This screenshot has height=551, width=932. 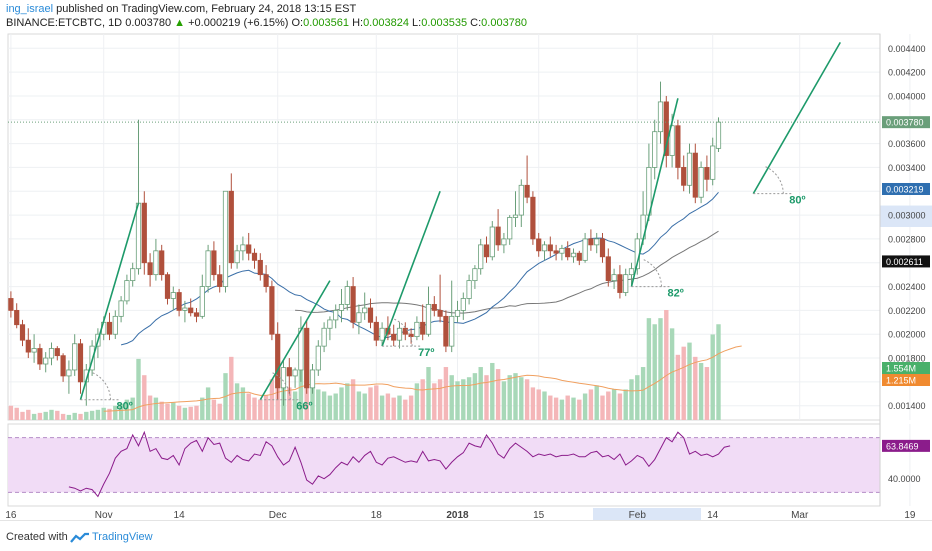 What do you see at coordinates (539, 515) in the screenshot?
I see `time-tick-label: 15` at bounding box center [539, 515].